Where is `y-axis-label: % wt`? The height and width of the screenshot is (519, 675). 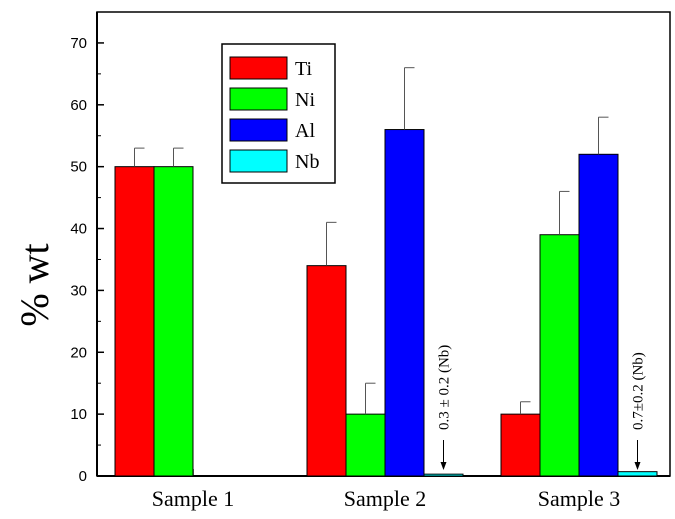 y-axis-label: % wt is located at coordinates (34, 284).